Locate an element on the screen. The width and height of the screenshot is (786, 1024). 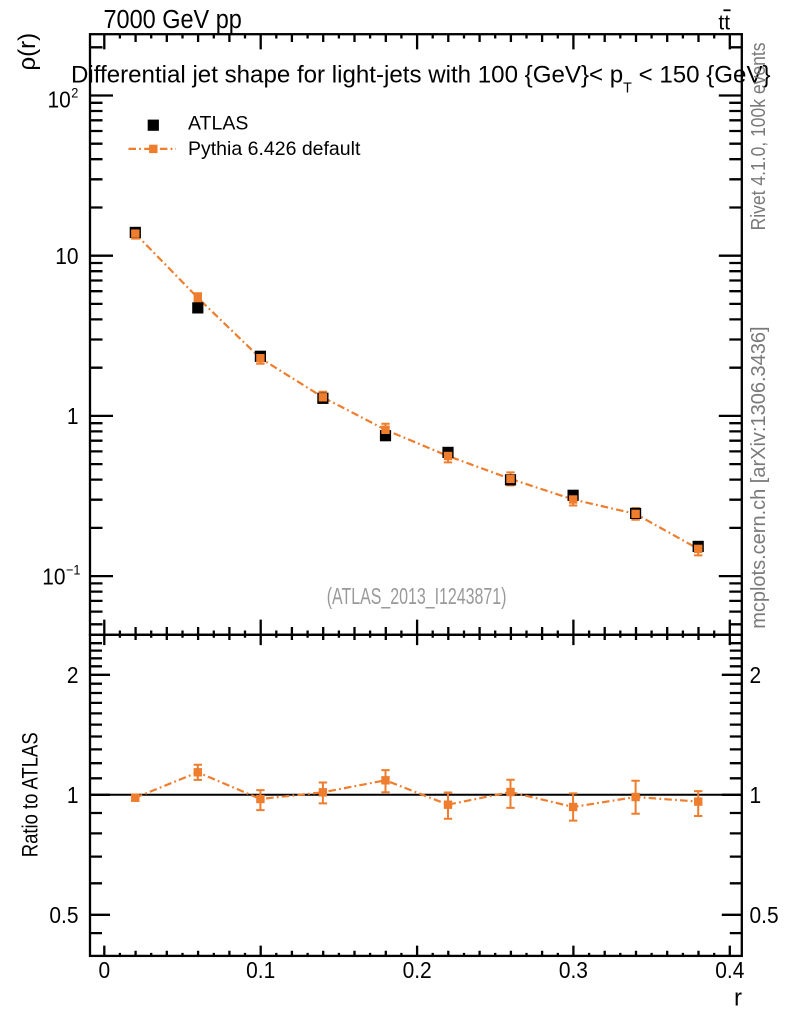
svg-text: r is located at coordinates (738, 998).